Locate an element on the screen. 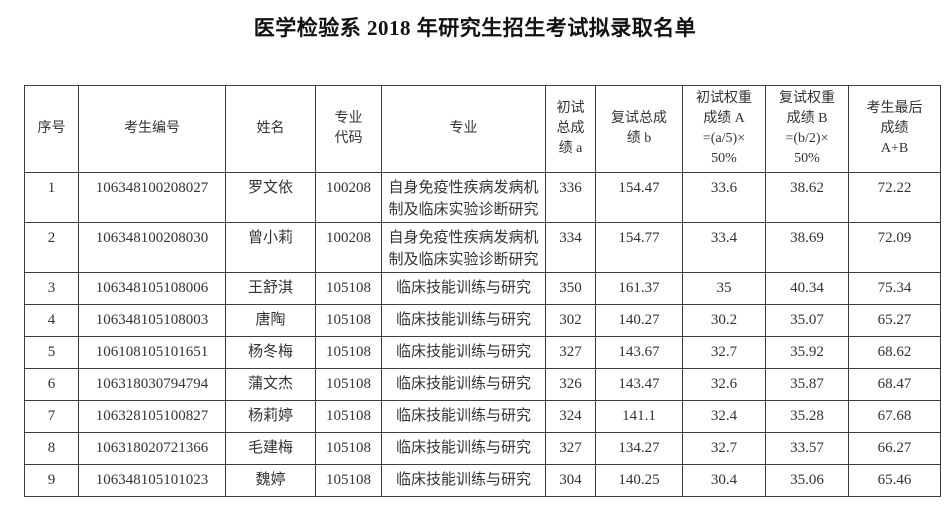  cell-retest_total: 140.25 is located at coordinates (639, 480).